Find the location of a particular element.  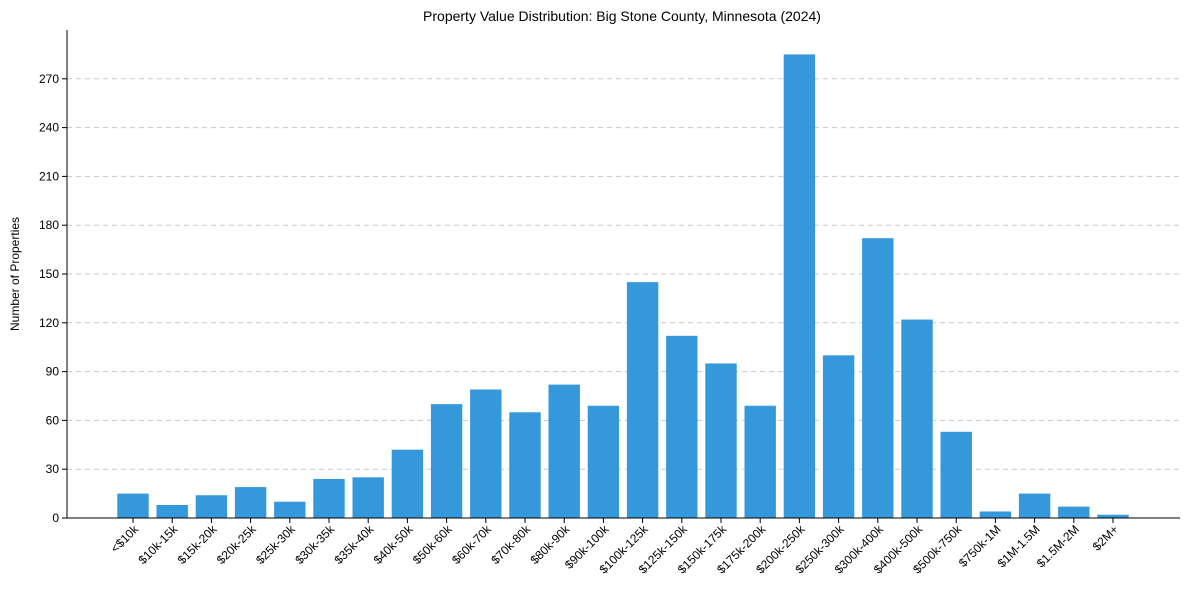

x-tick-label: $60k-70k is located at coordinates (472, 545).